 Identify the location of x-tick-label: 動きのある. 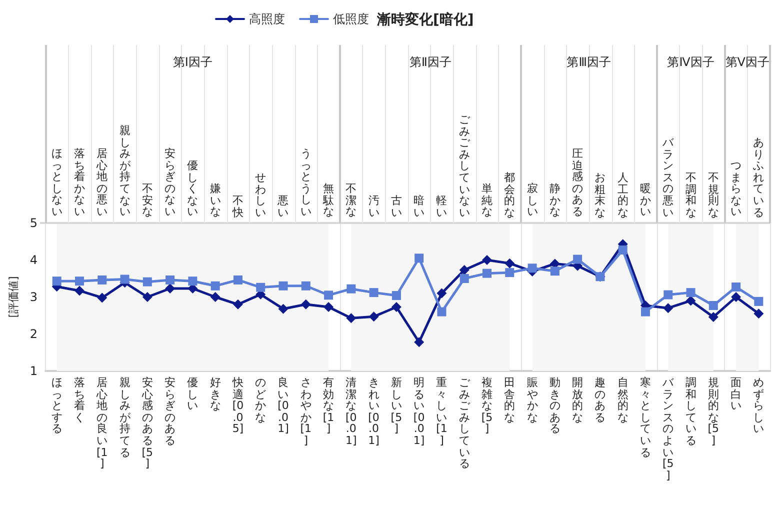
(555, 406).